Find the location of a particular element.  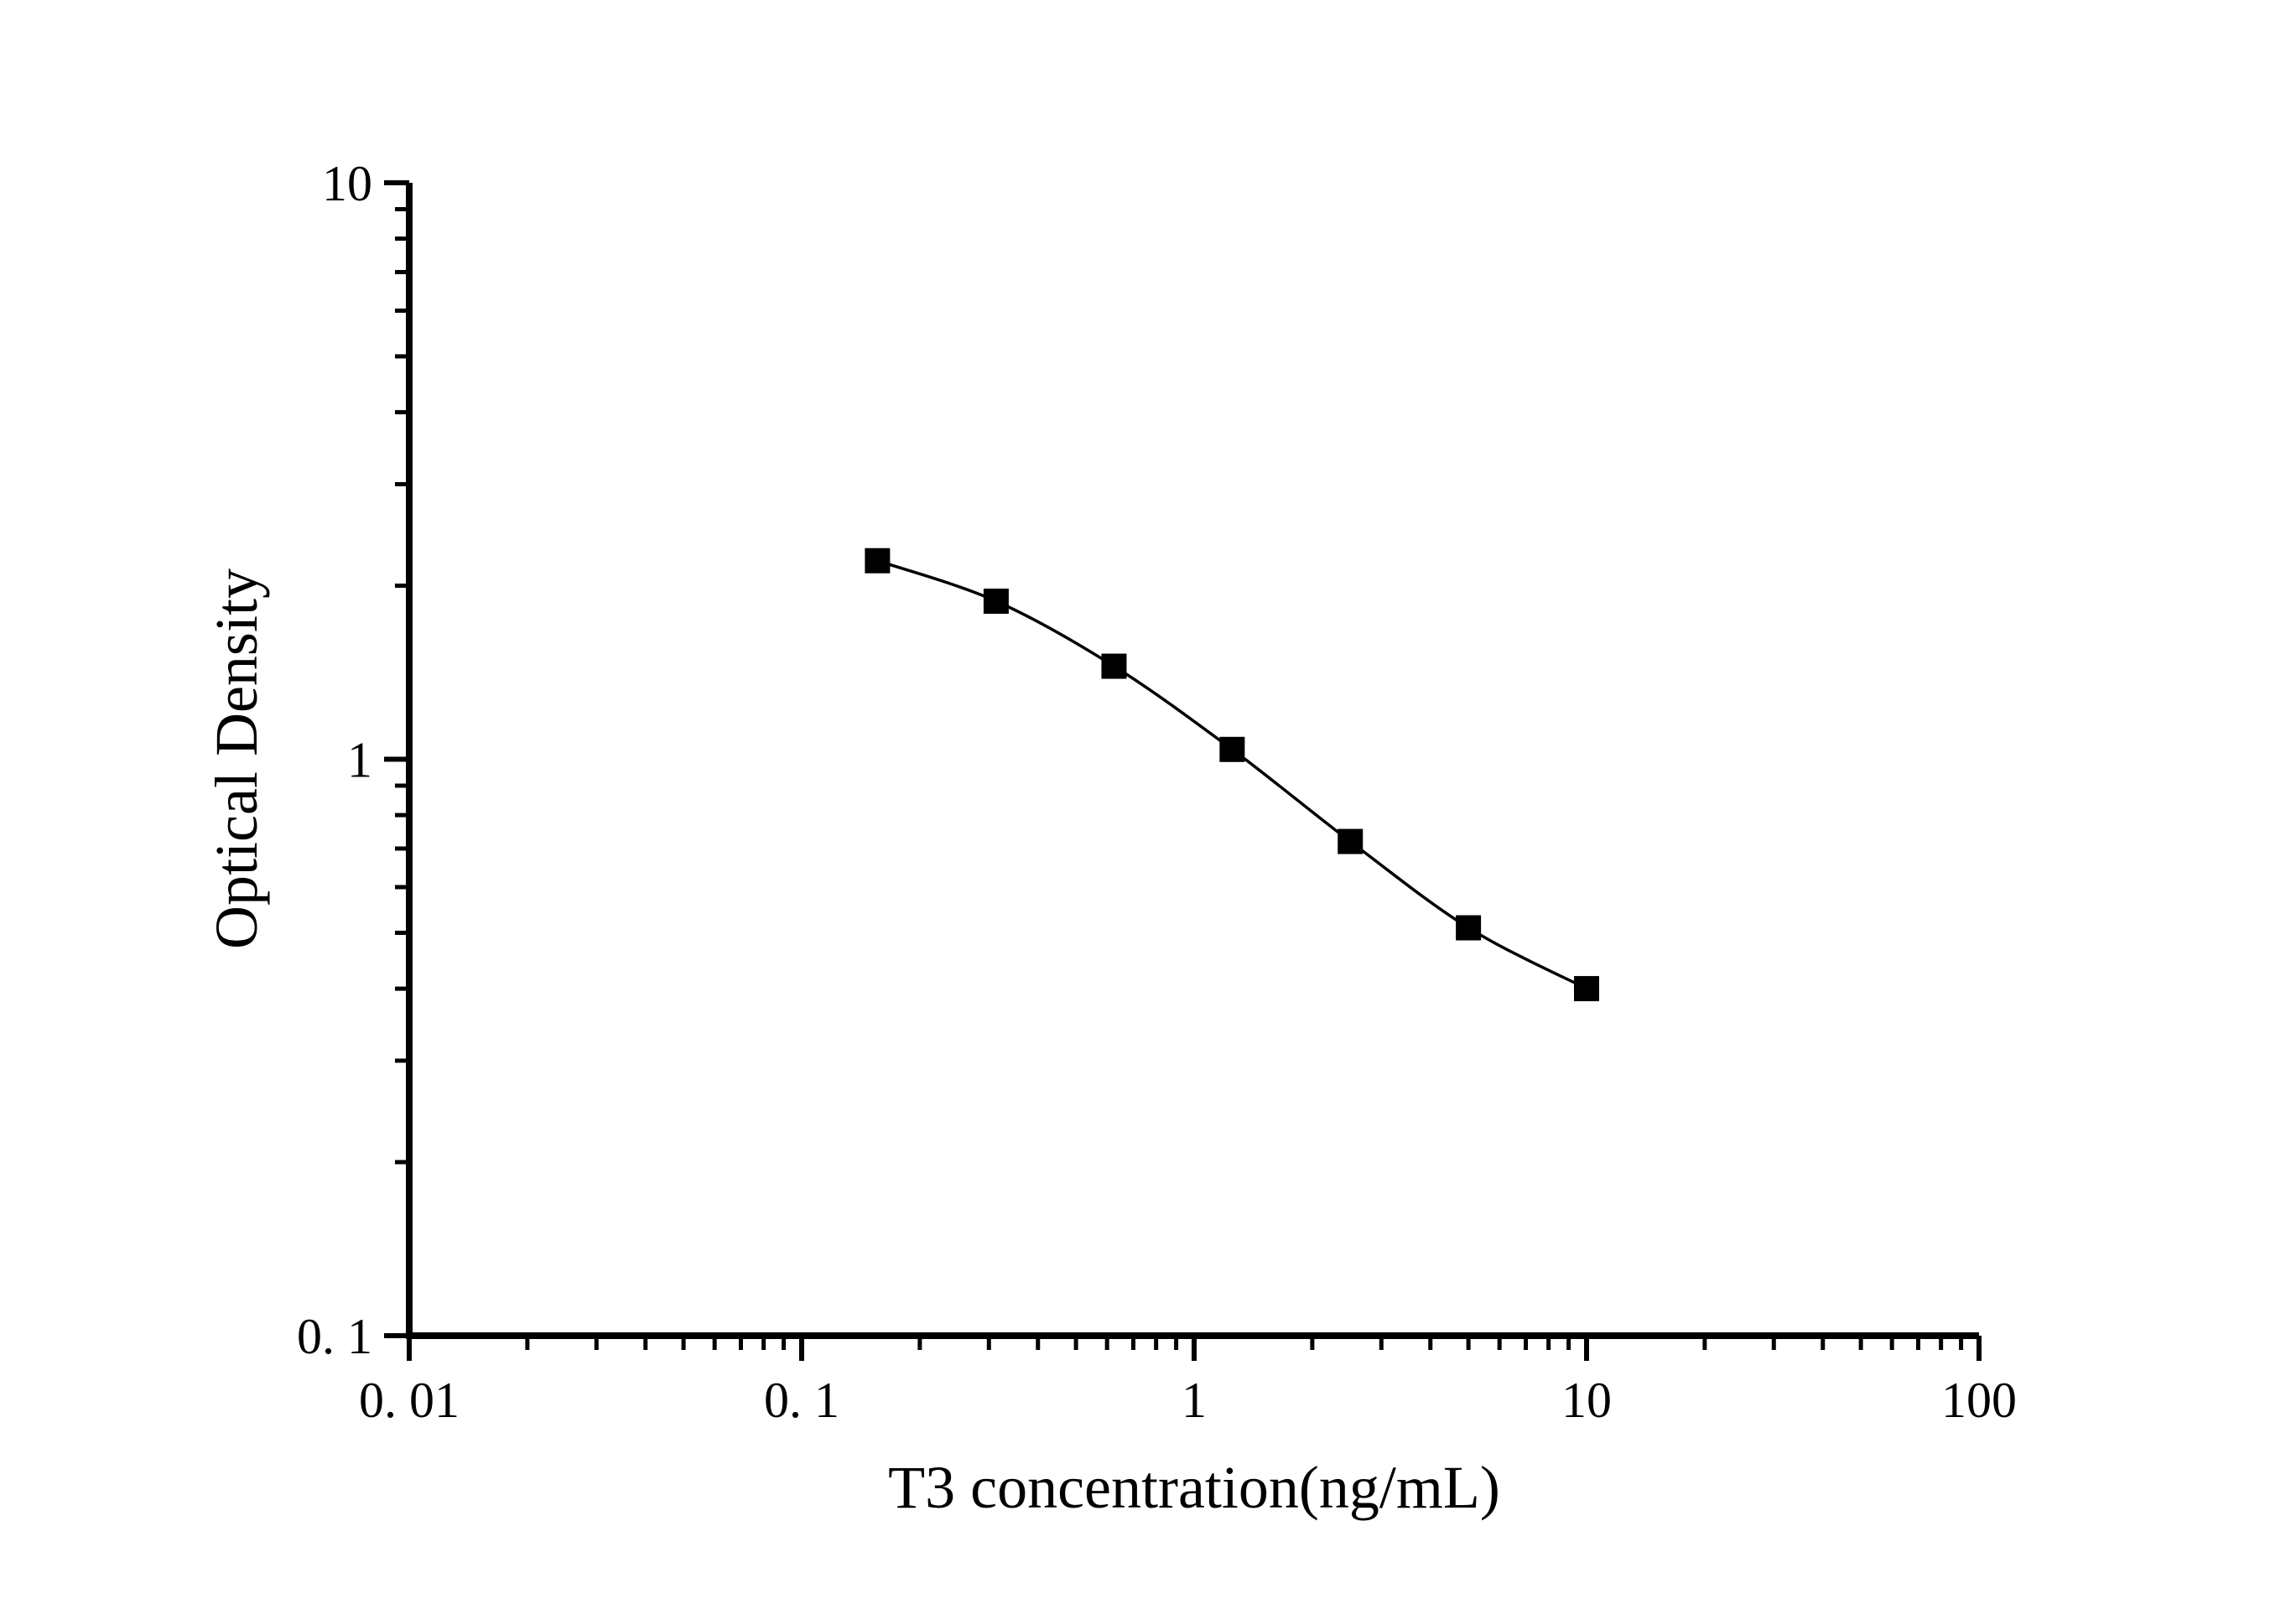

data-series is located at coordinates (1232, 775).